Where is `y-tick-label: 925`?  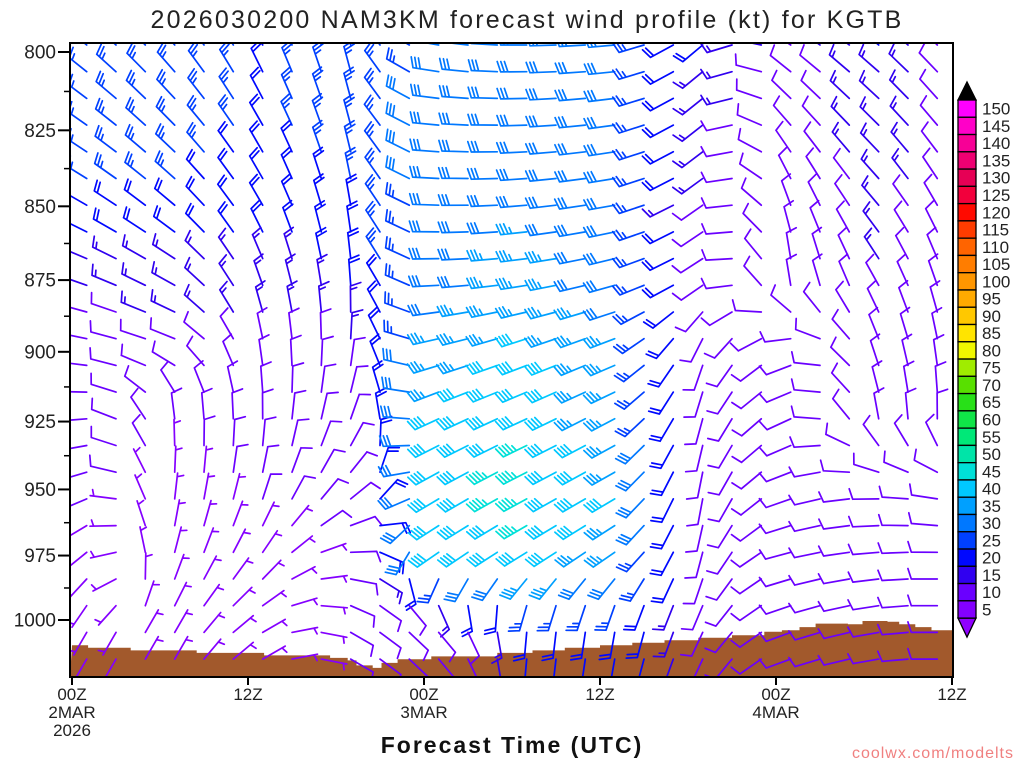
y-tick-label: 925 is located at coordinates (40, 422).